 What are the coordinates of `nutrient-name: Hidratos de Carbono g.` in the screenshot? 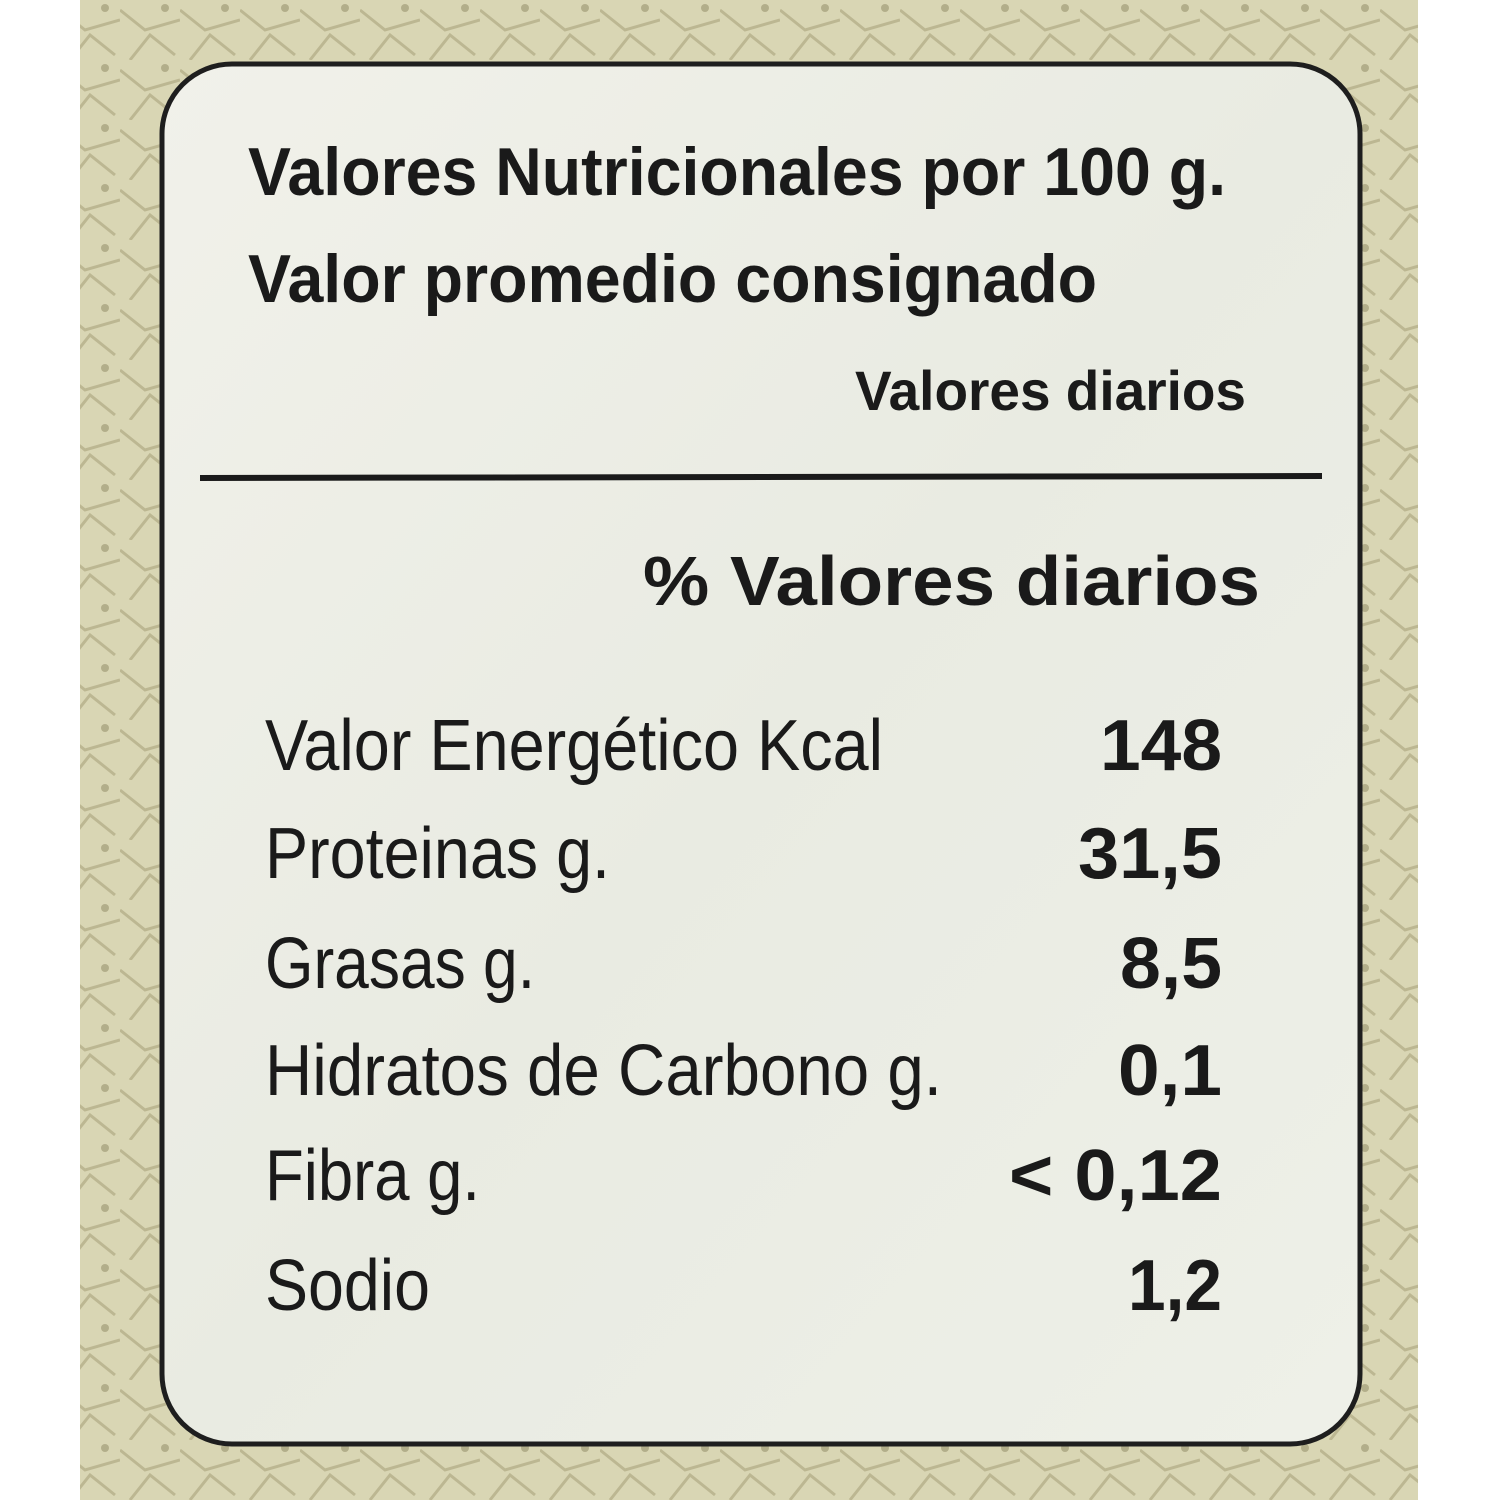 It's located at (603, 1071).